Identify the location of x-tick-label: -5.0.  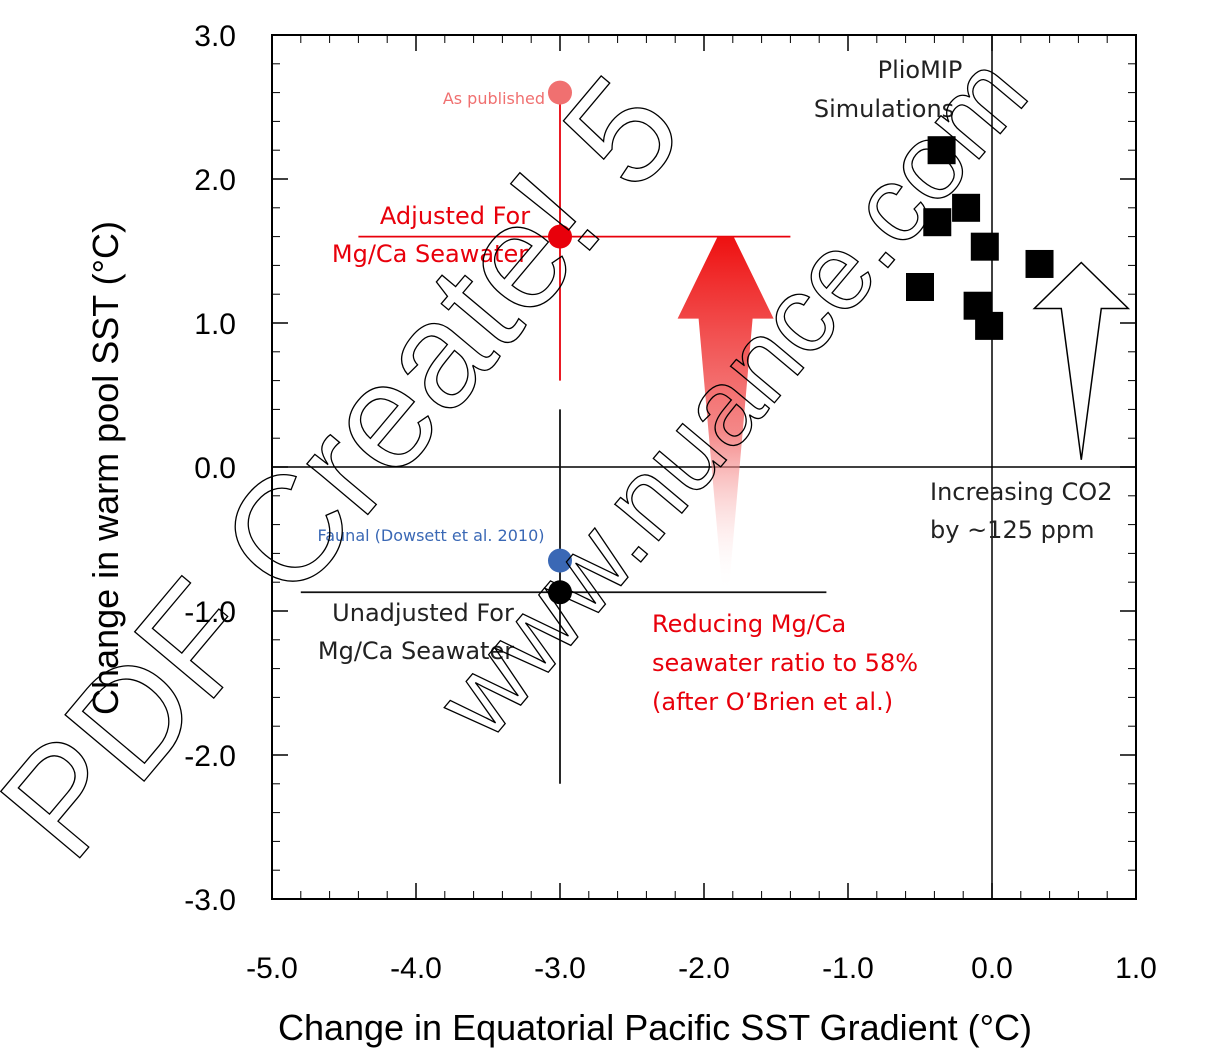
(272, 968).